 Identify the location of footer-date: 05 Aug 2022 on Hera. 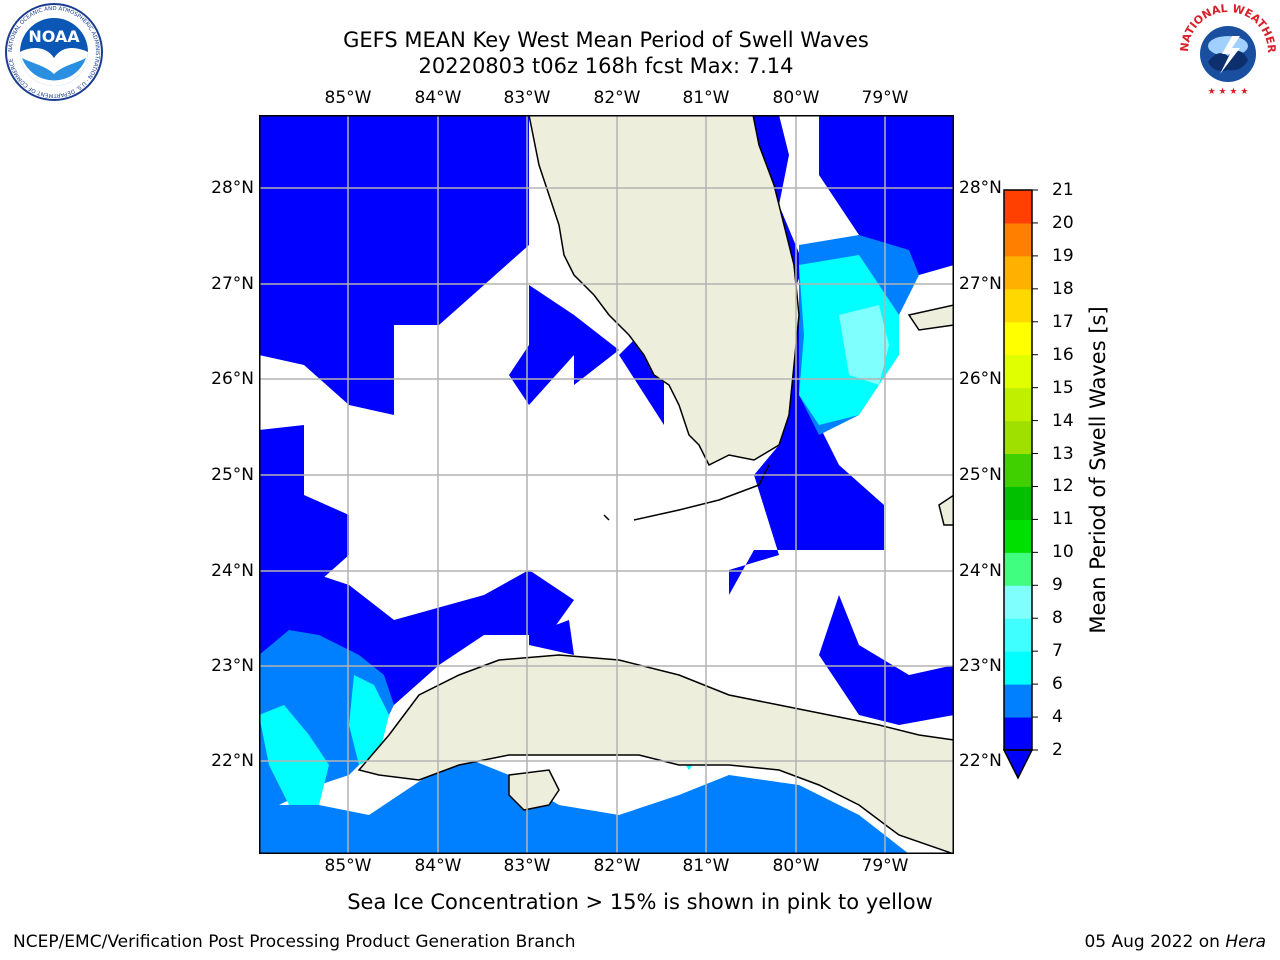
(1175, 942).